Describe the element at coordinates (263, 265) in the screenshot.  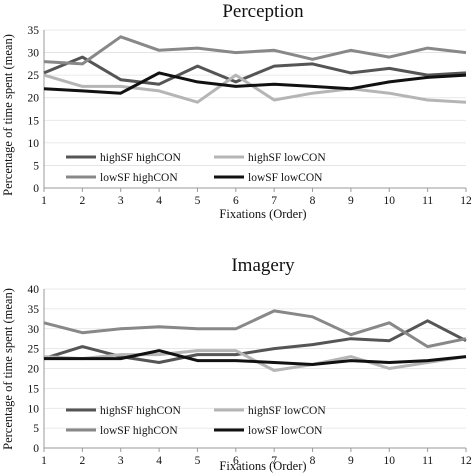
I see `chart-title: Imagery` at that location.